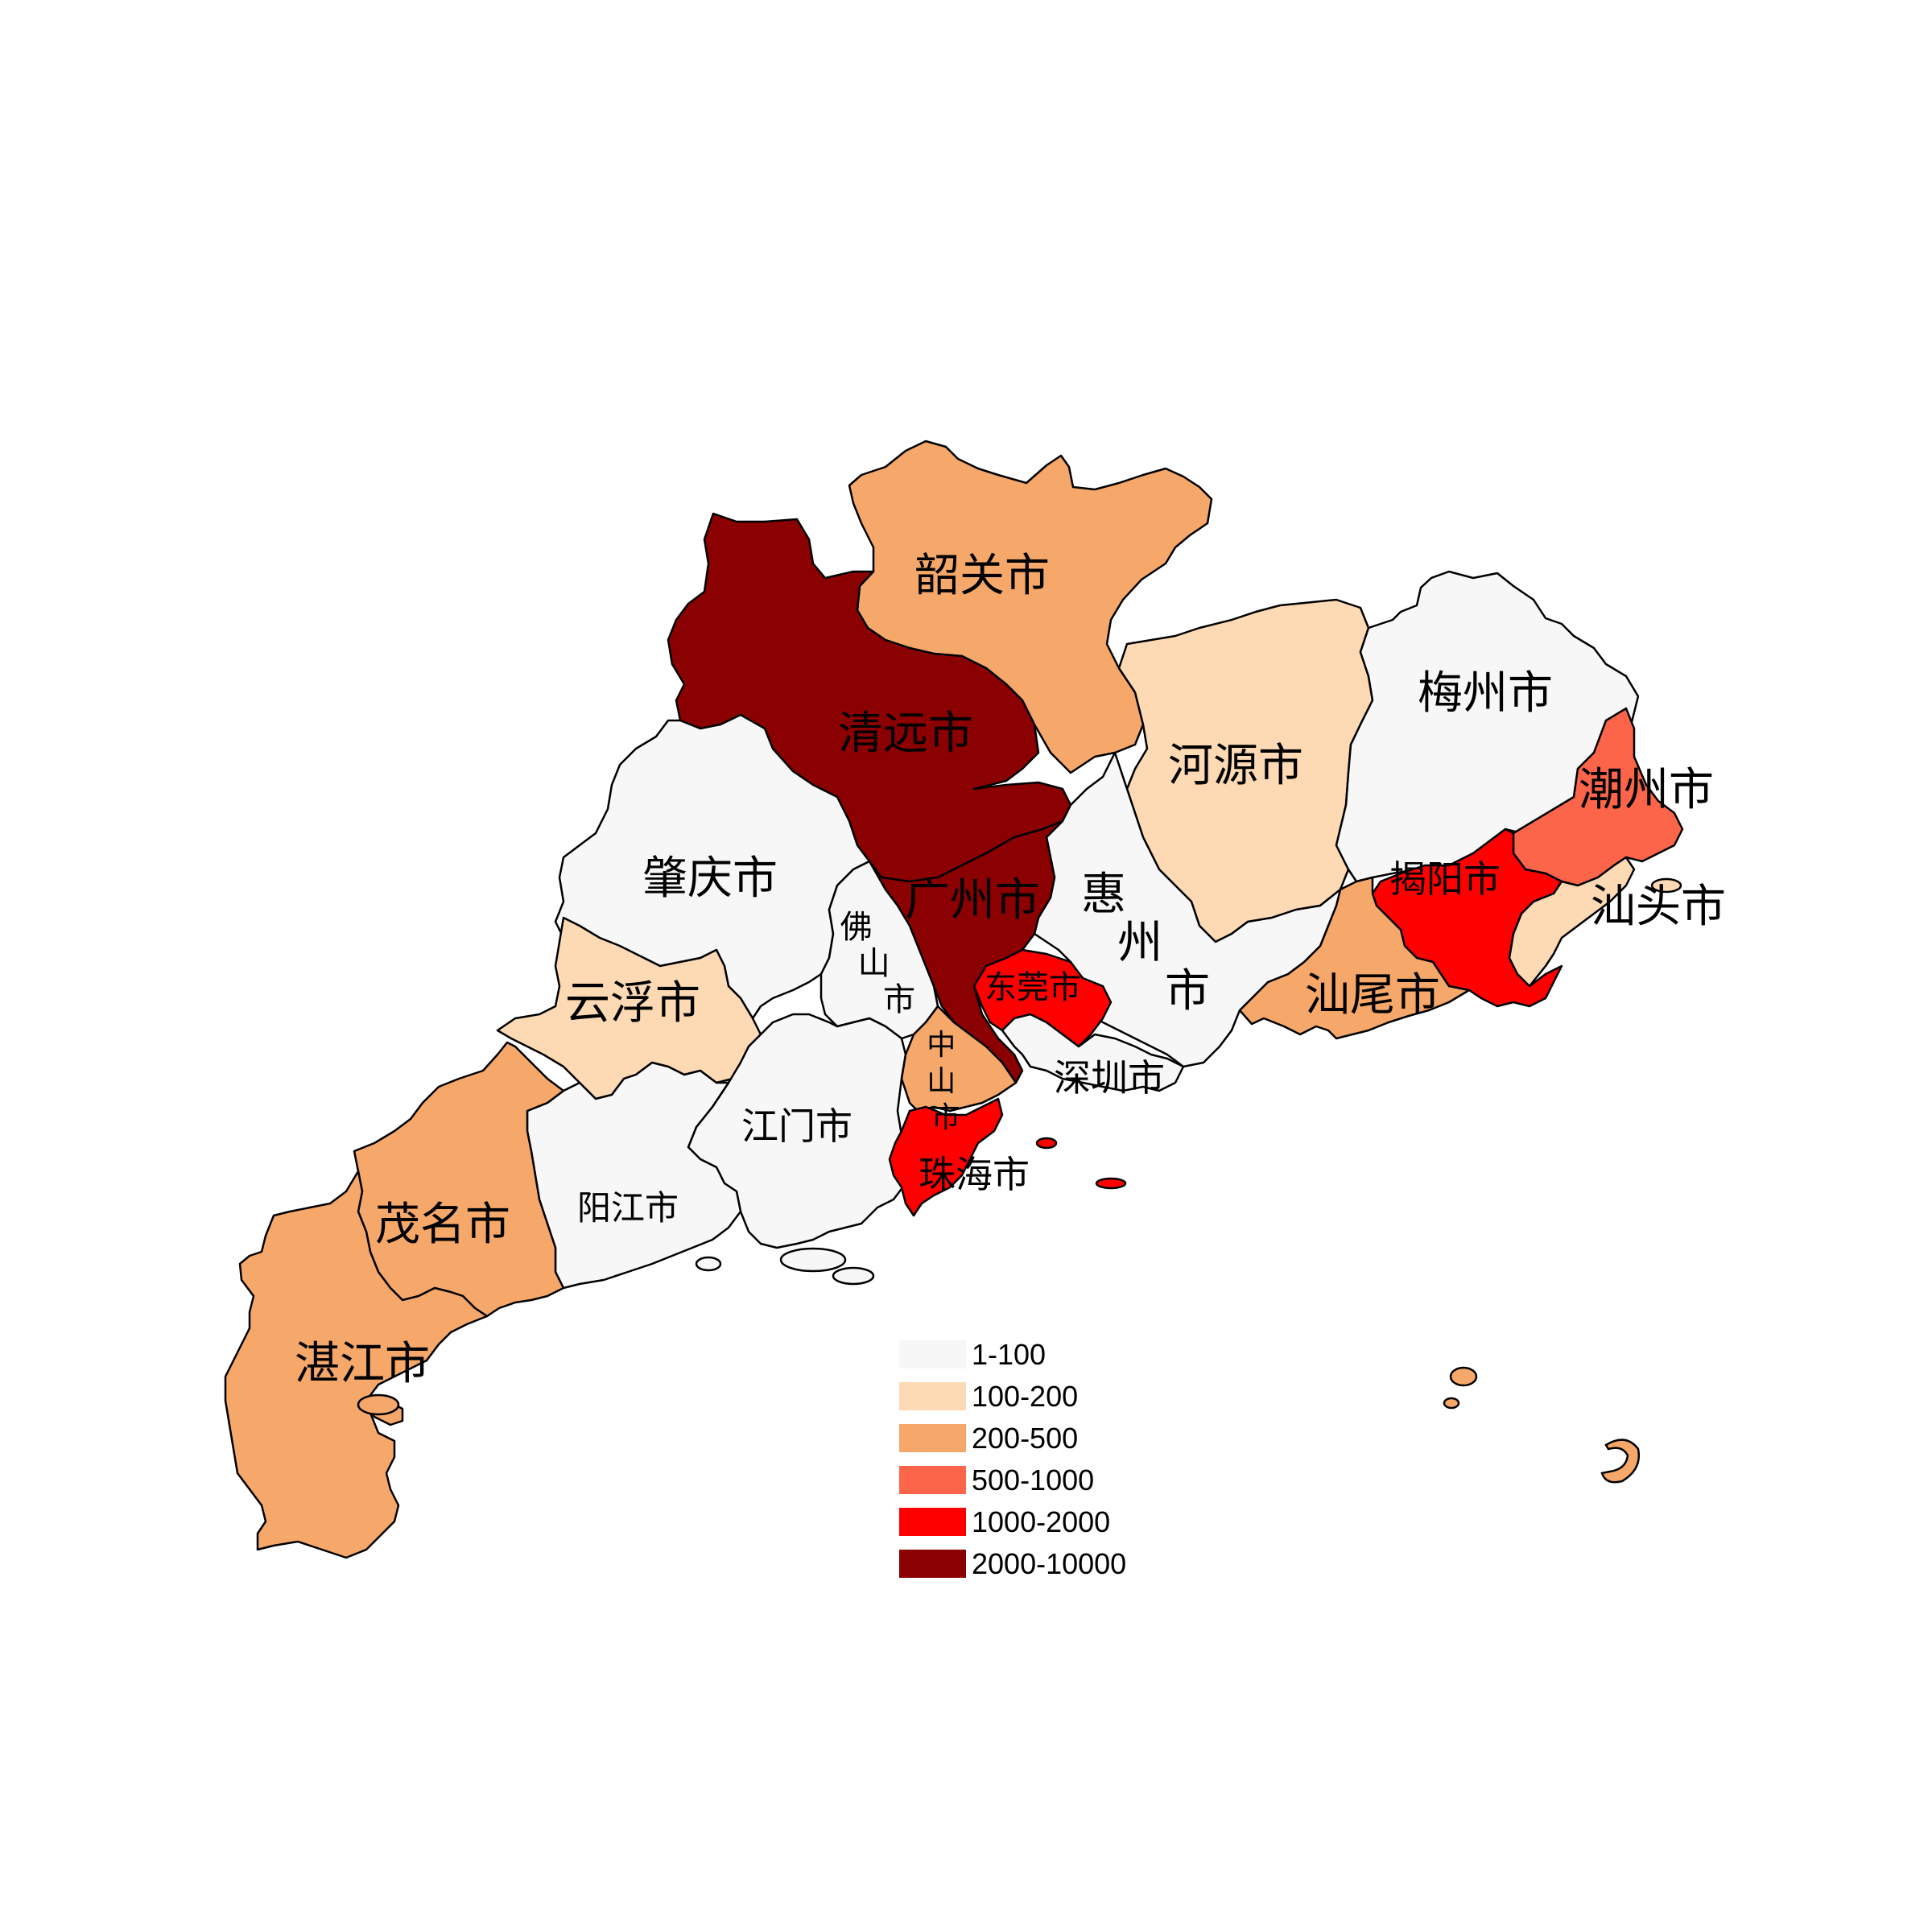 Image resolution: width=1932 pixels, height=1932 pixels. I want to click on label-foshan-line: 佛, so click(856, 927).